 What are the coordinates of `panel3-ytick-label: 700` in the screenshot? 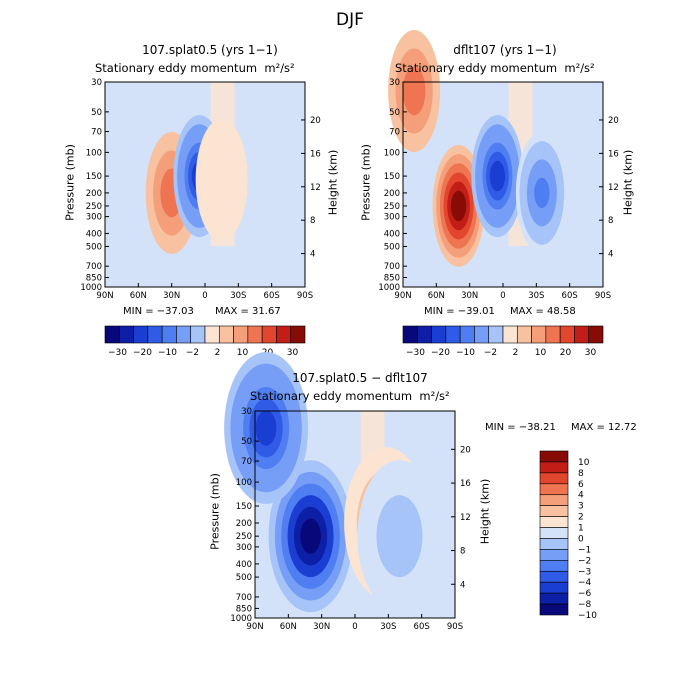 It's located at (244, 598).